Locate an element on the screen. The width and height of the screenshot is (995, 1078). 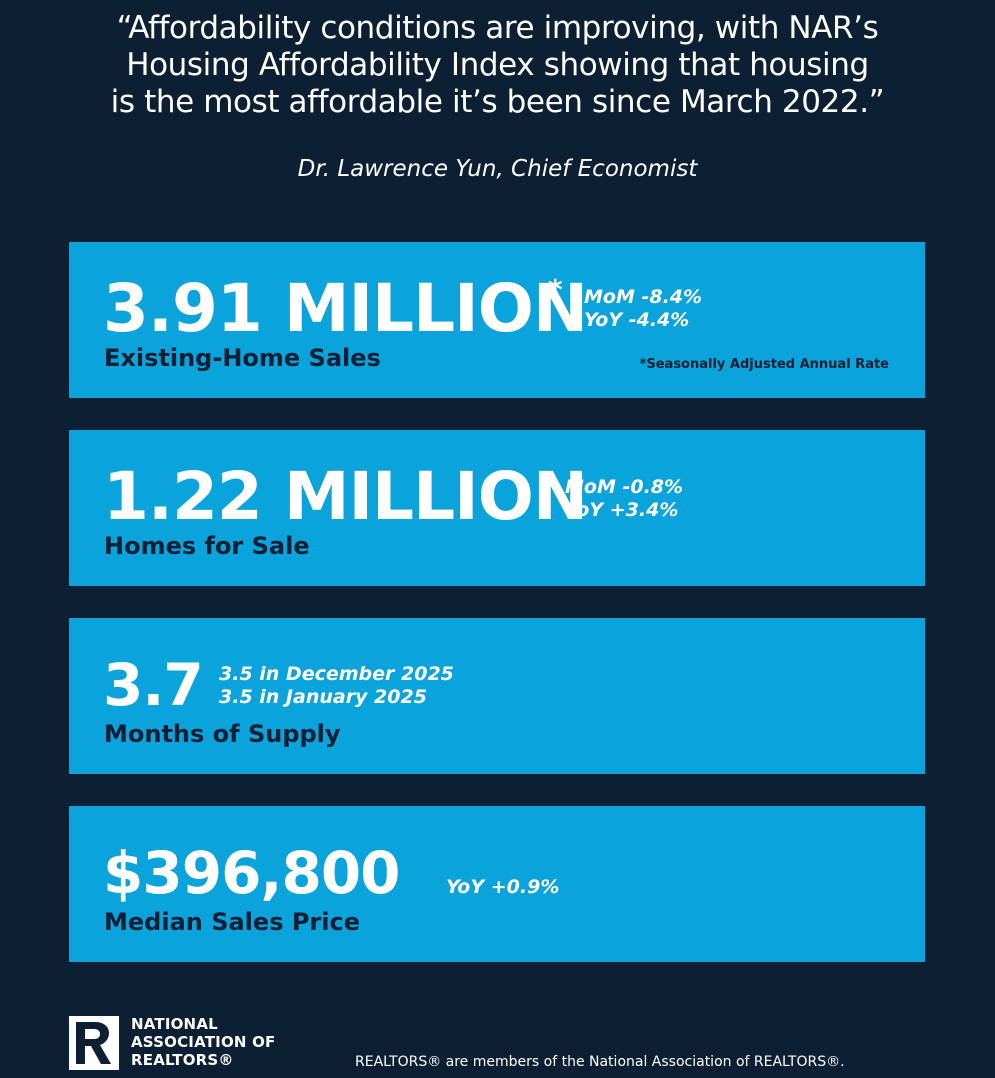
homes-for-sale-yoy: YoY +3.4% is located at coordinates (622, 510).